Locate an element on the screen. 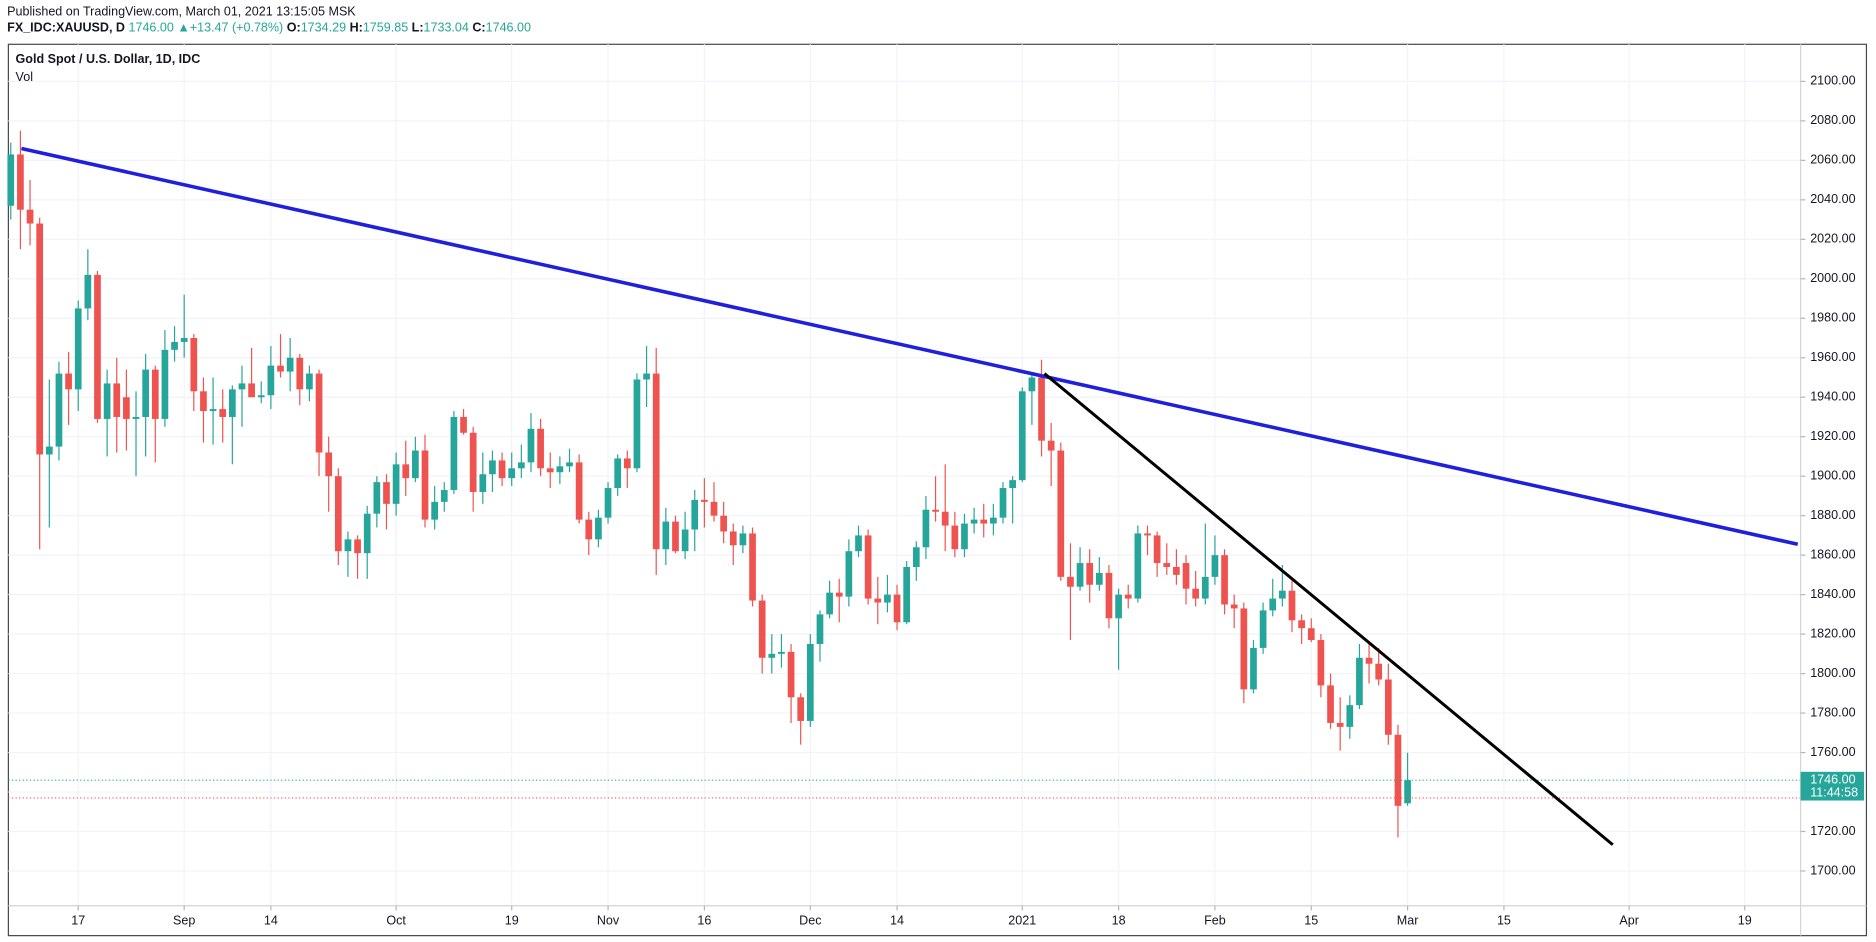 This screenshot has height=942, width=1876. y-tick-label: 2080.00 is located at coordinates (1832, 120).